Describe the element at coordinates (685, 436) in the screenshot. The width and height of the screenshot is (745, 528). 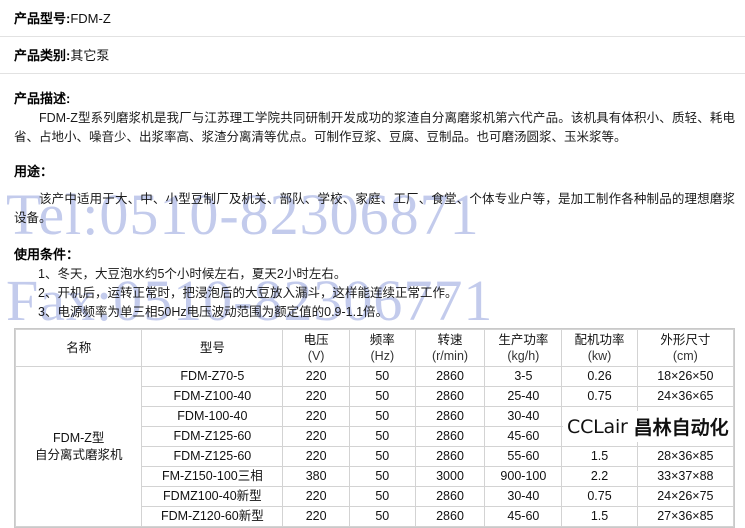
I see `cell-dimensions: 28×36×75` at that location.